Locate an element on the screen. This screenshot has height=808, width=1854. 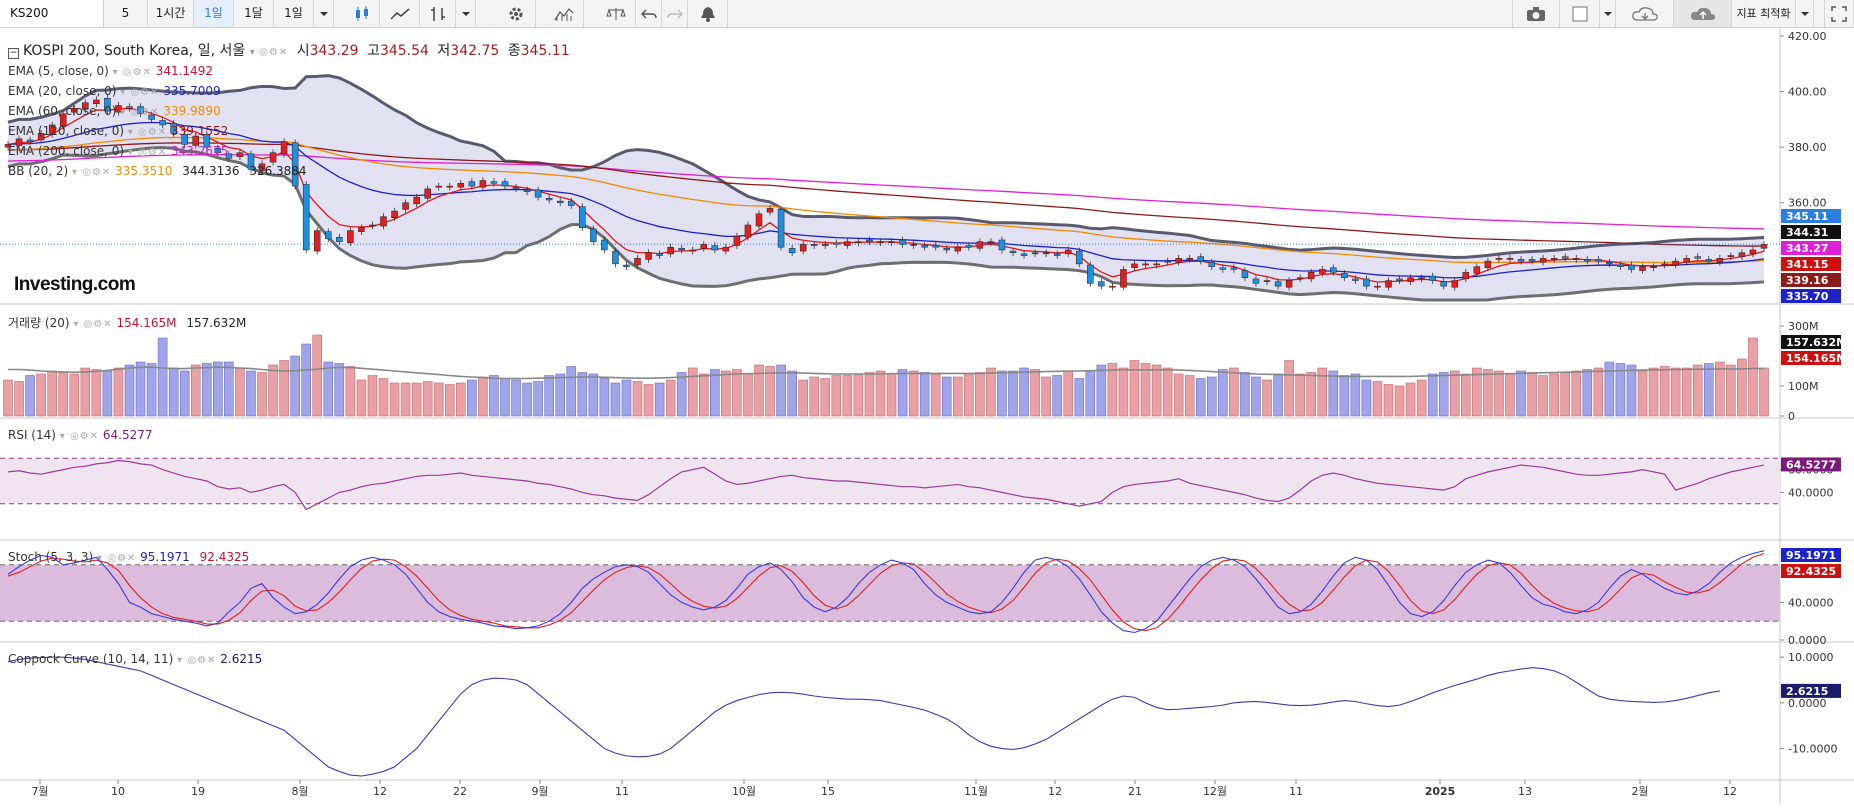
open-value: 343.29 is located at coordinates (334, 51).